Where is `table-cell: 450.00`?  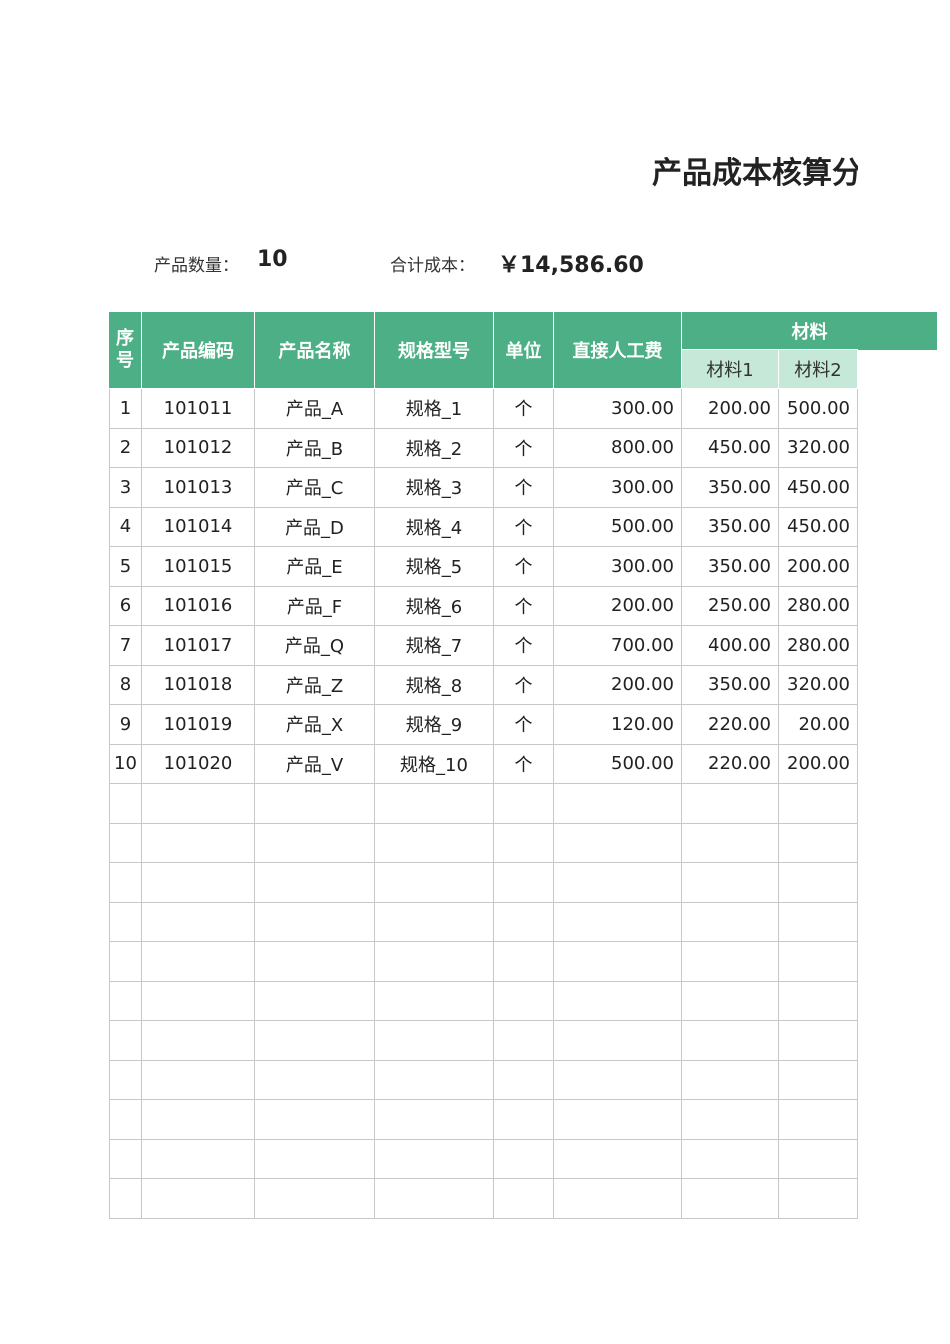
table-cell: 450.00 is located at coordinates (730, 448).